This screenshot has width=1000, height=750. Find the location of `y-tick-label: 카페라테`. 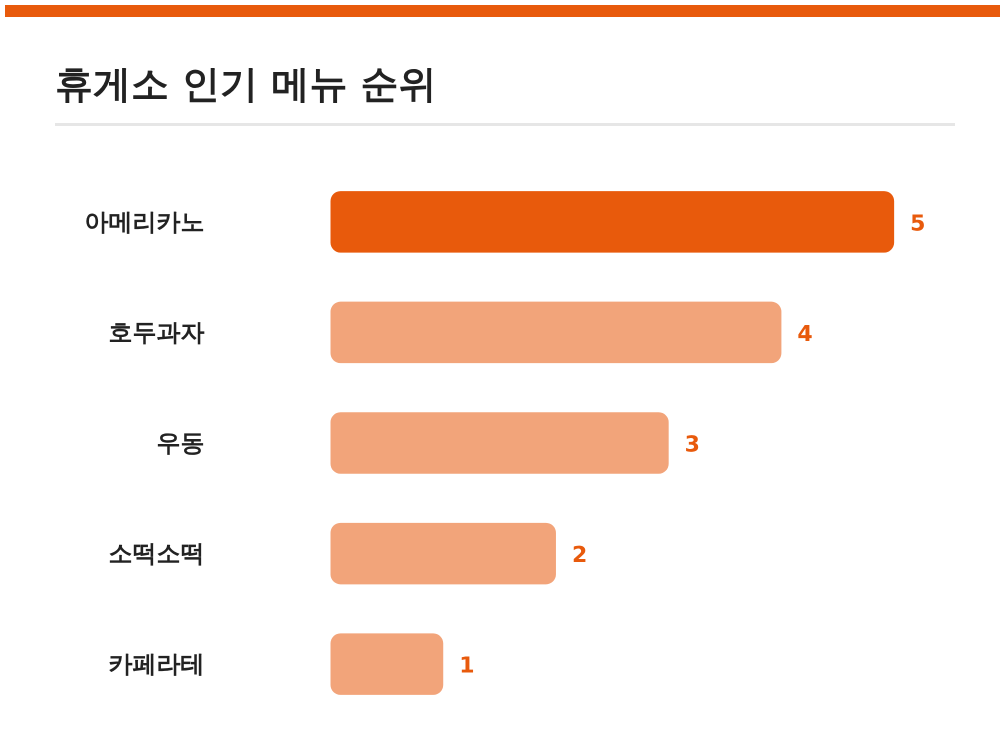

y-tick-label: 카페라테 is located at coordinates (156, 664).